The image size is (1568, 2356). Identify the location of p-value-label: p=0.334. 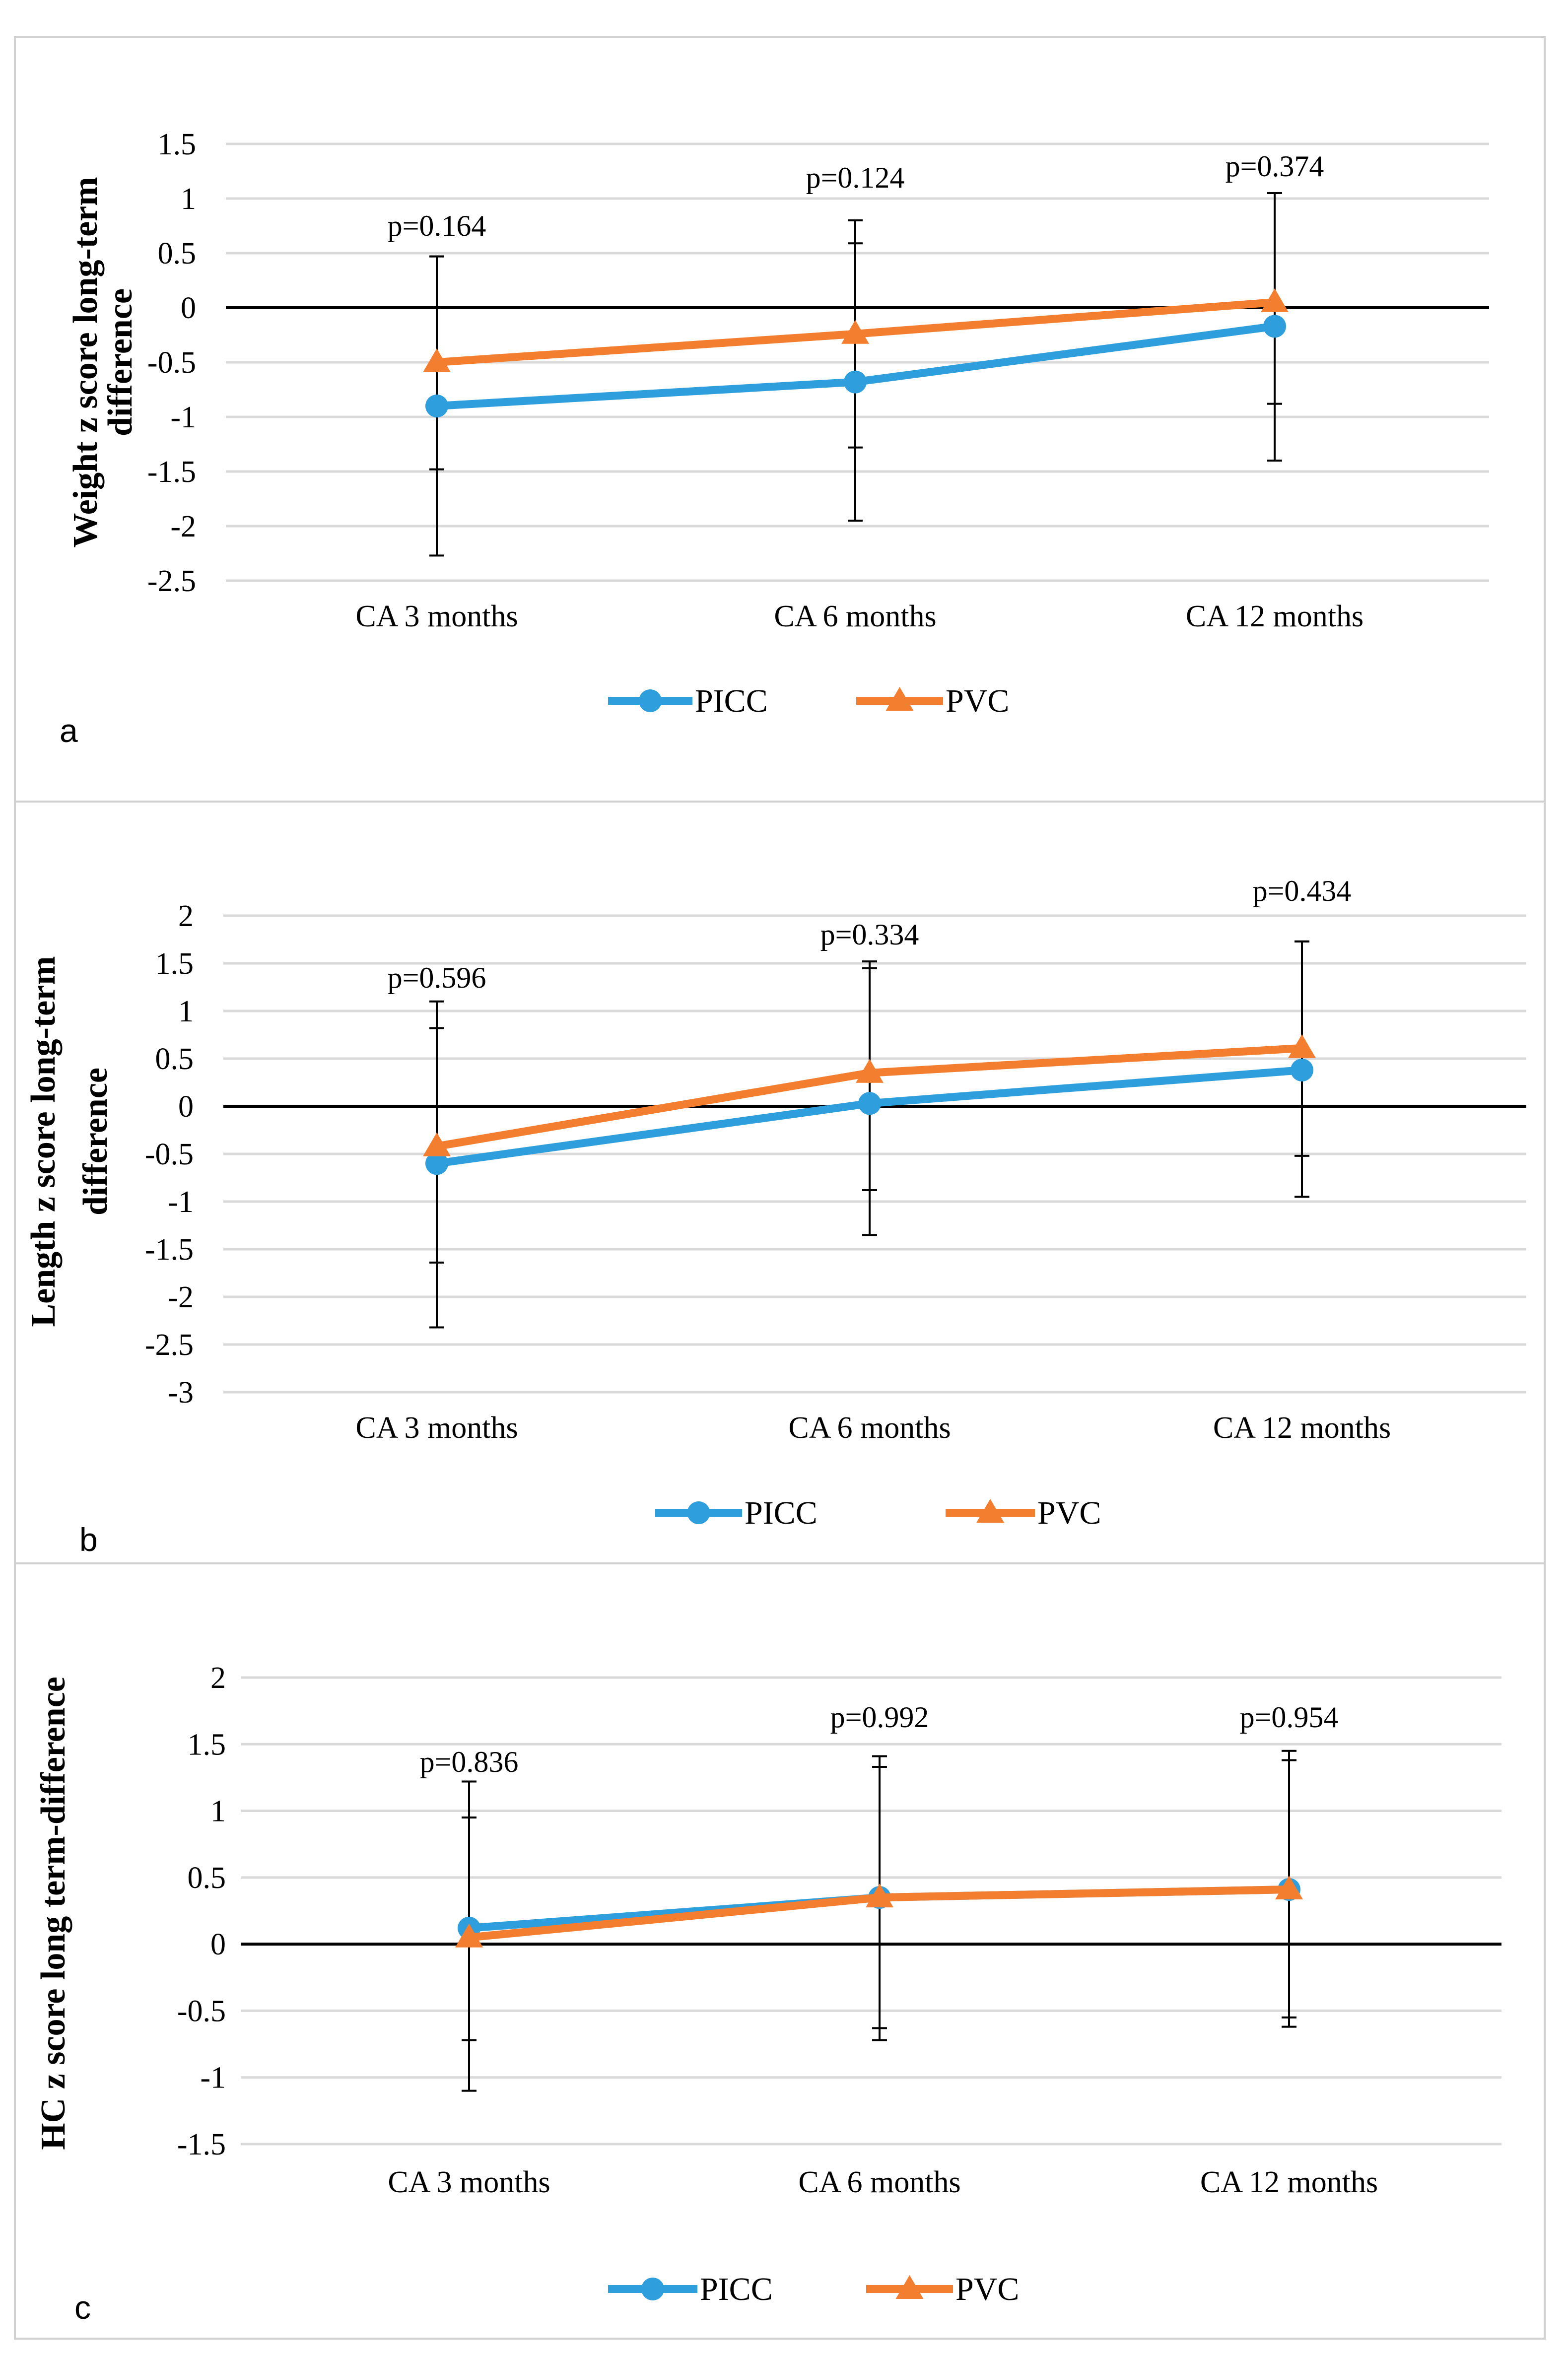
(869, 934).